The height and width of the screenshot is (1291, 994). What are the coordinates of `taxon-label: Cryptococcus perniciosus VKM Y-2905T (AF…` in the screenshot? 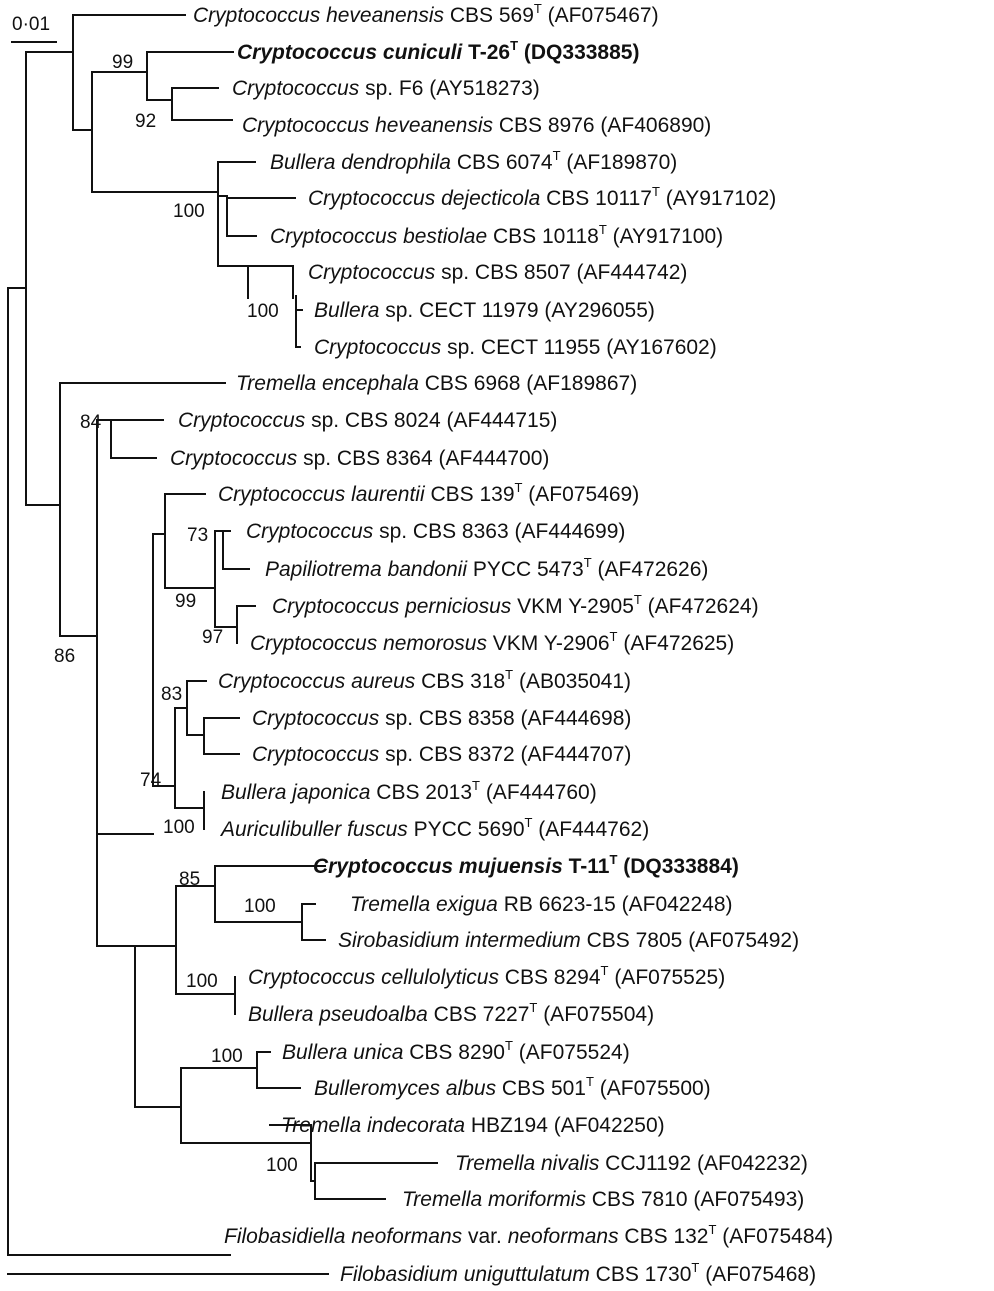 It's located at (515, 605).